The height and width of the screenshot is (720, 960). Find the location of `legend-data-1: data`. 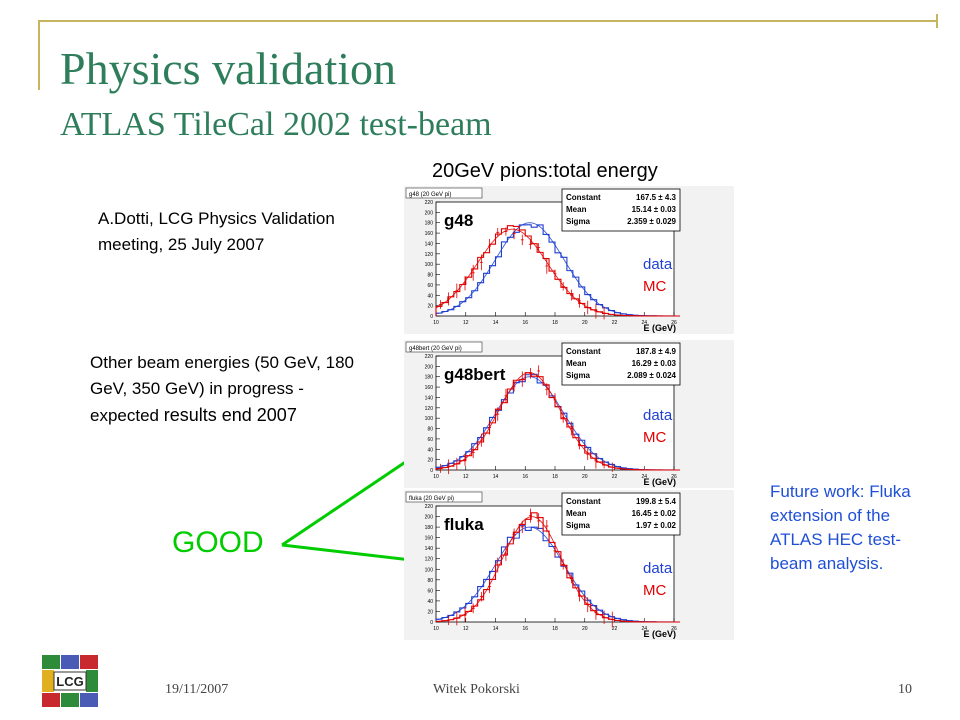

legend-data-1: data is located at coordinates (658, 264).